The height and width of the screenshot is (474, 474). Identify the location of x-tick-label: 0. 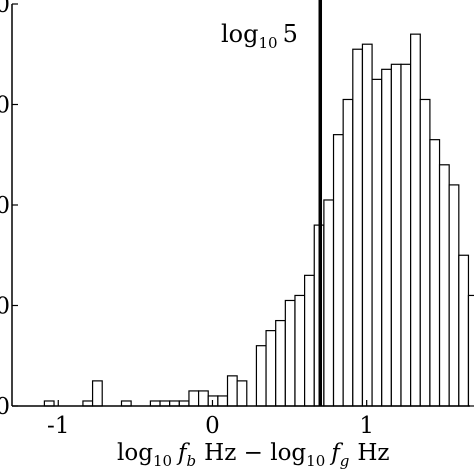
(212, 426).